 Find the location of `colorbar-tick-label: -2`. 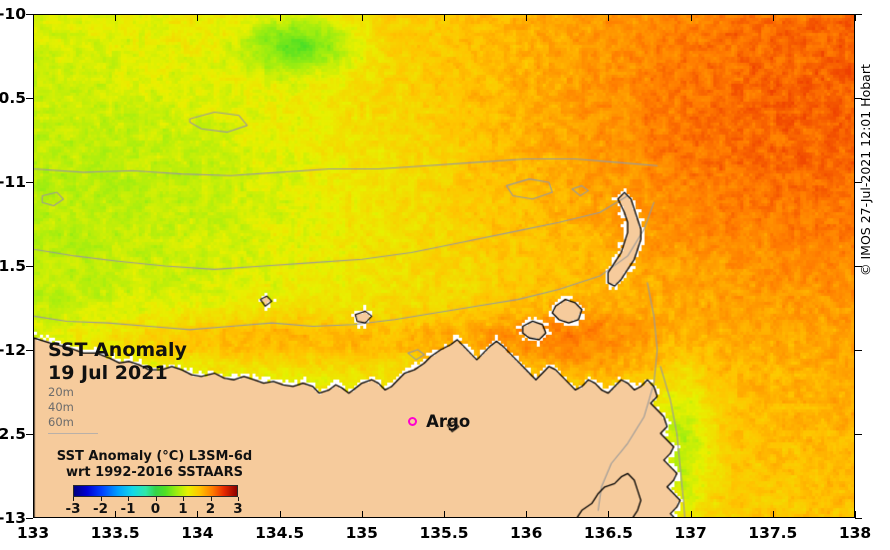

colorbar-tick-label: -2 is located at coordinates (100, 509).